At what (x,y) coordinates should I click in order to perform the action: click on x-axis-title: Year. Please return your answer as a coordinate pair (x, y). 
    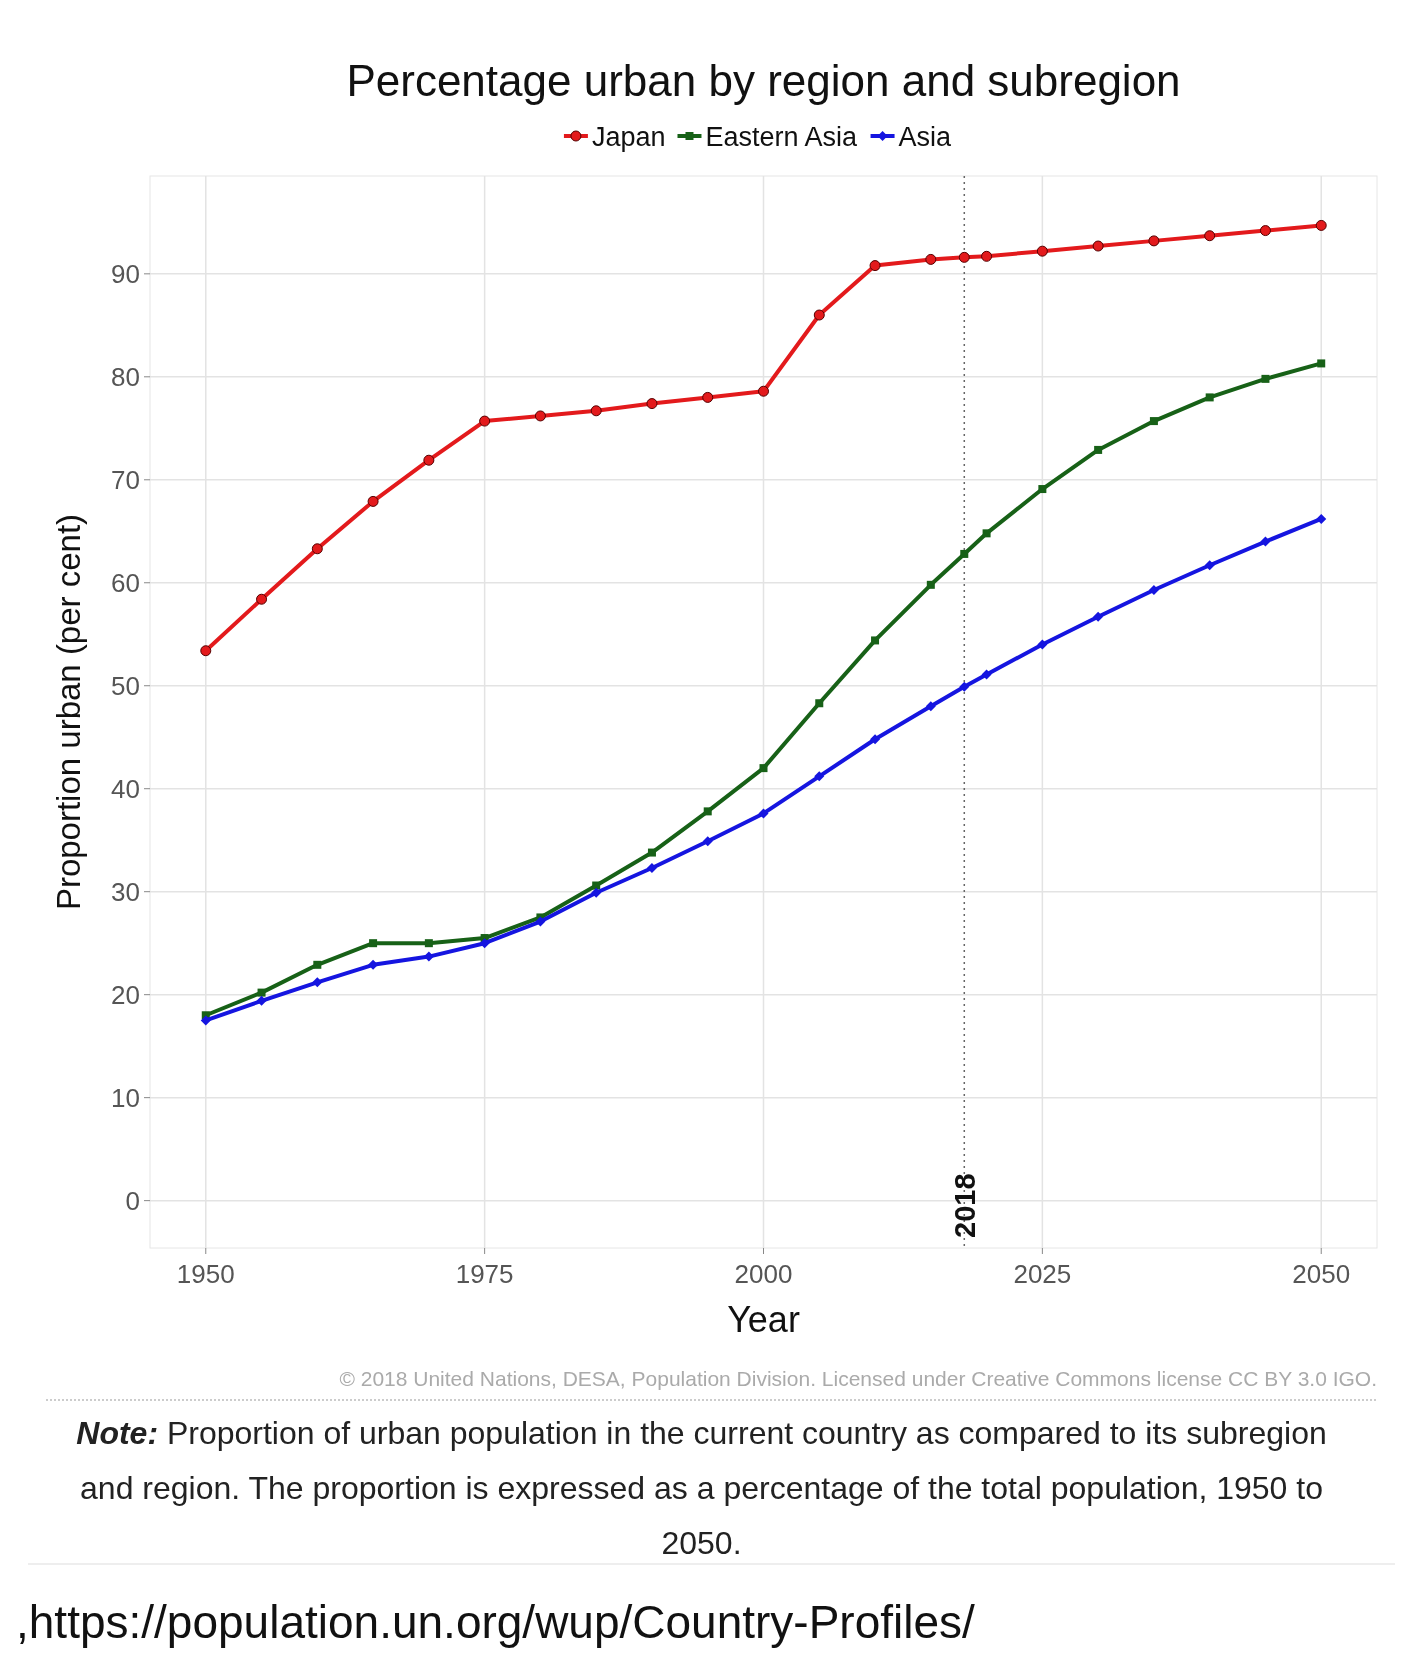
    Looking at the image, I should click on (763, 1319).